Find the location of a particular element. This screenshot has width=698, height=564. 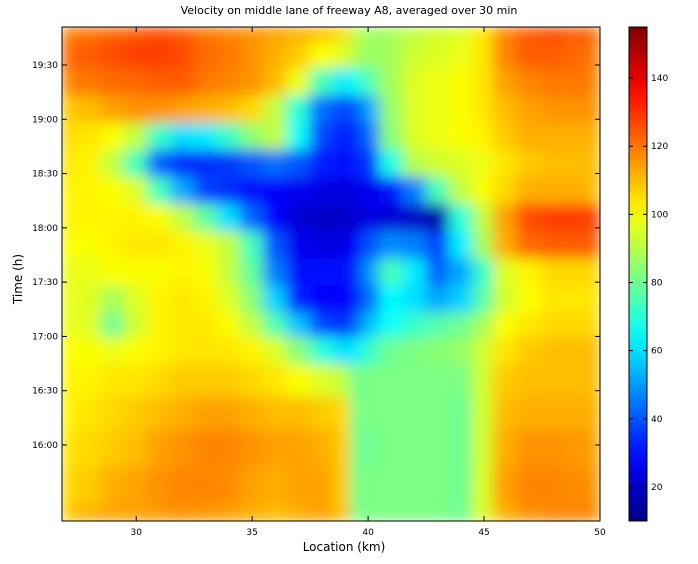

x-tick-label: 30 is located at coordinates (136, 533).